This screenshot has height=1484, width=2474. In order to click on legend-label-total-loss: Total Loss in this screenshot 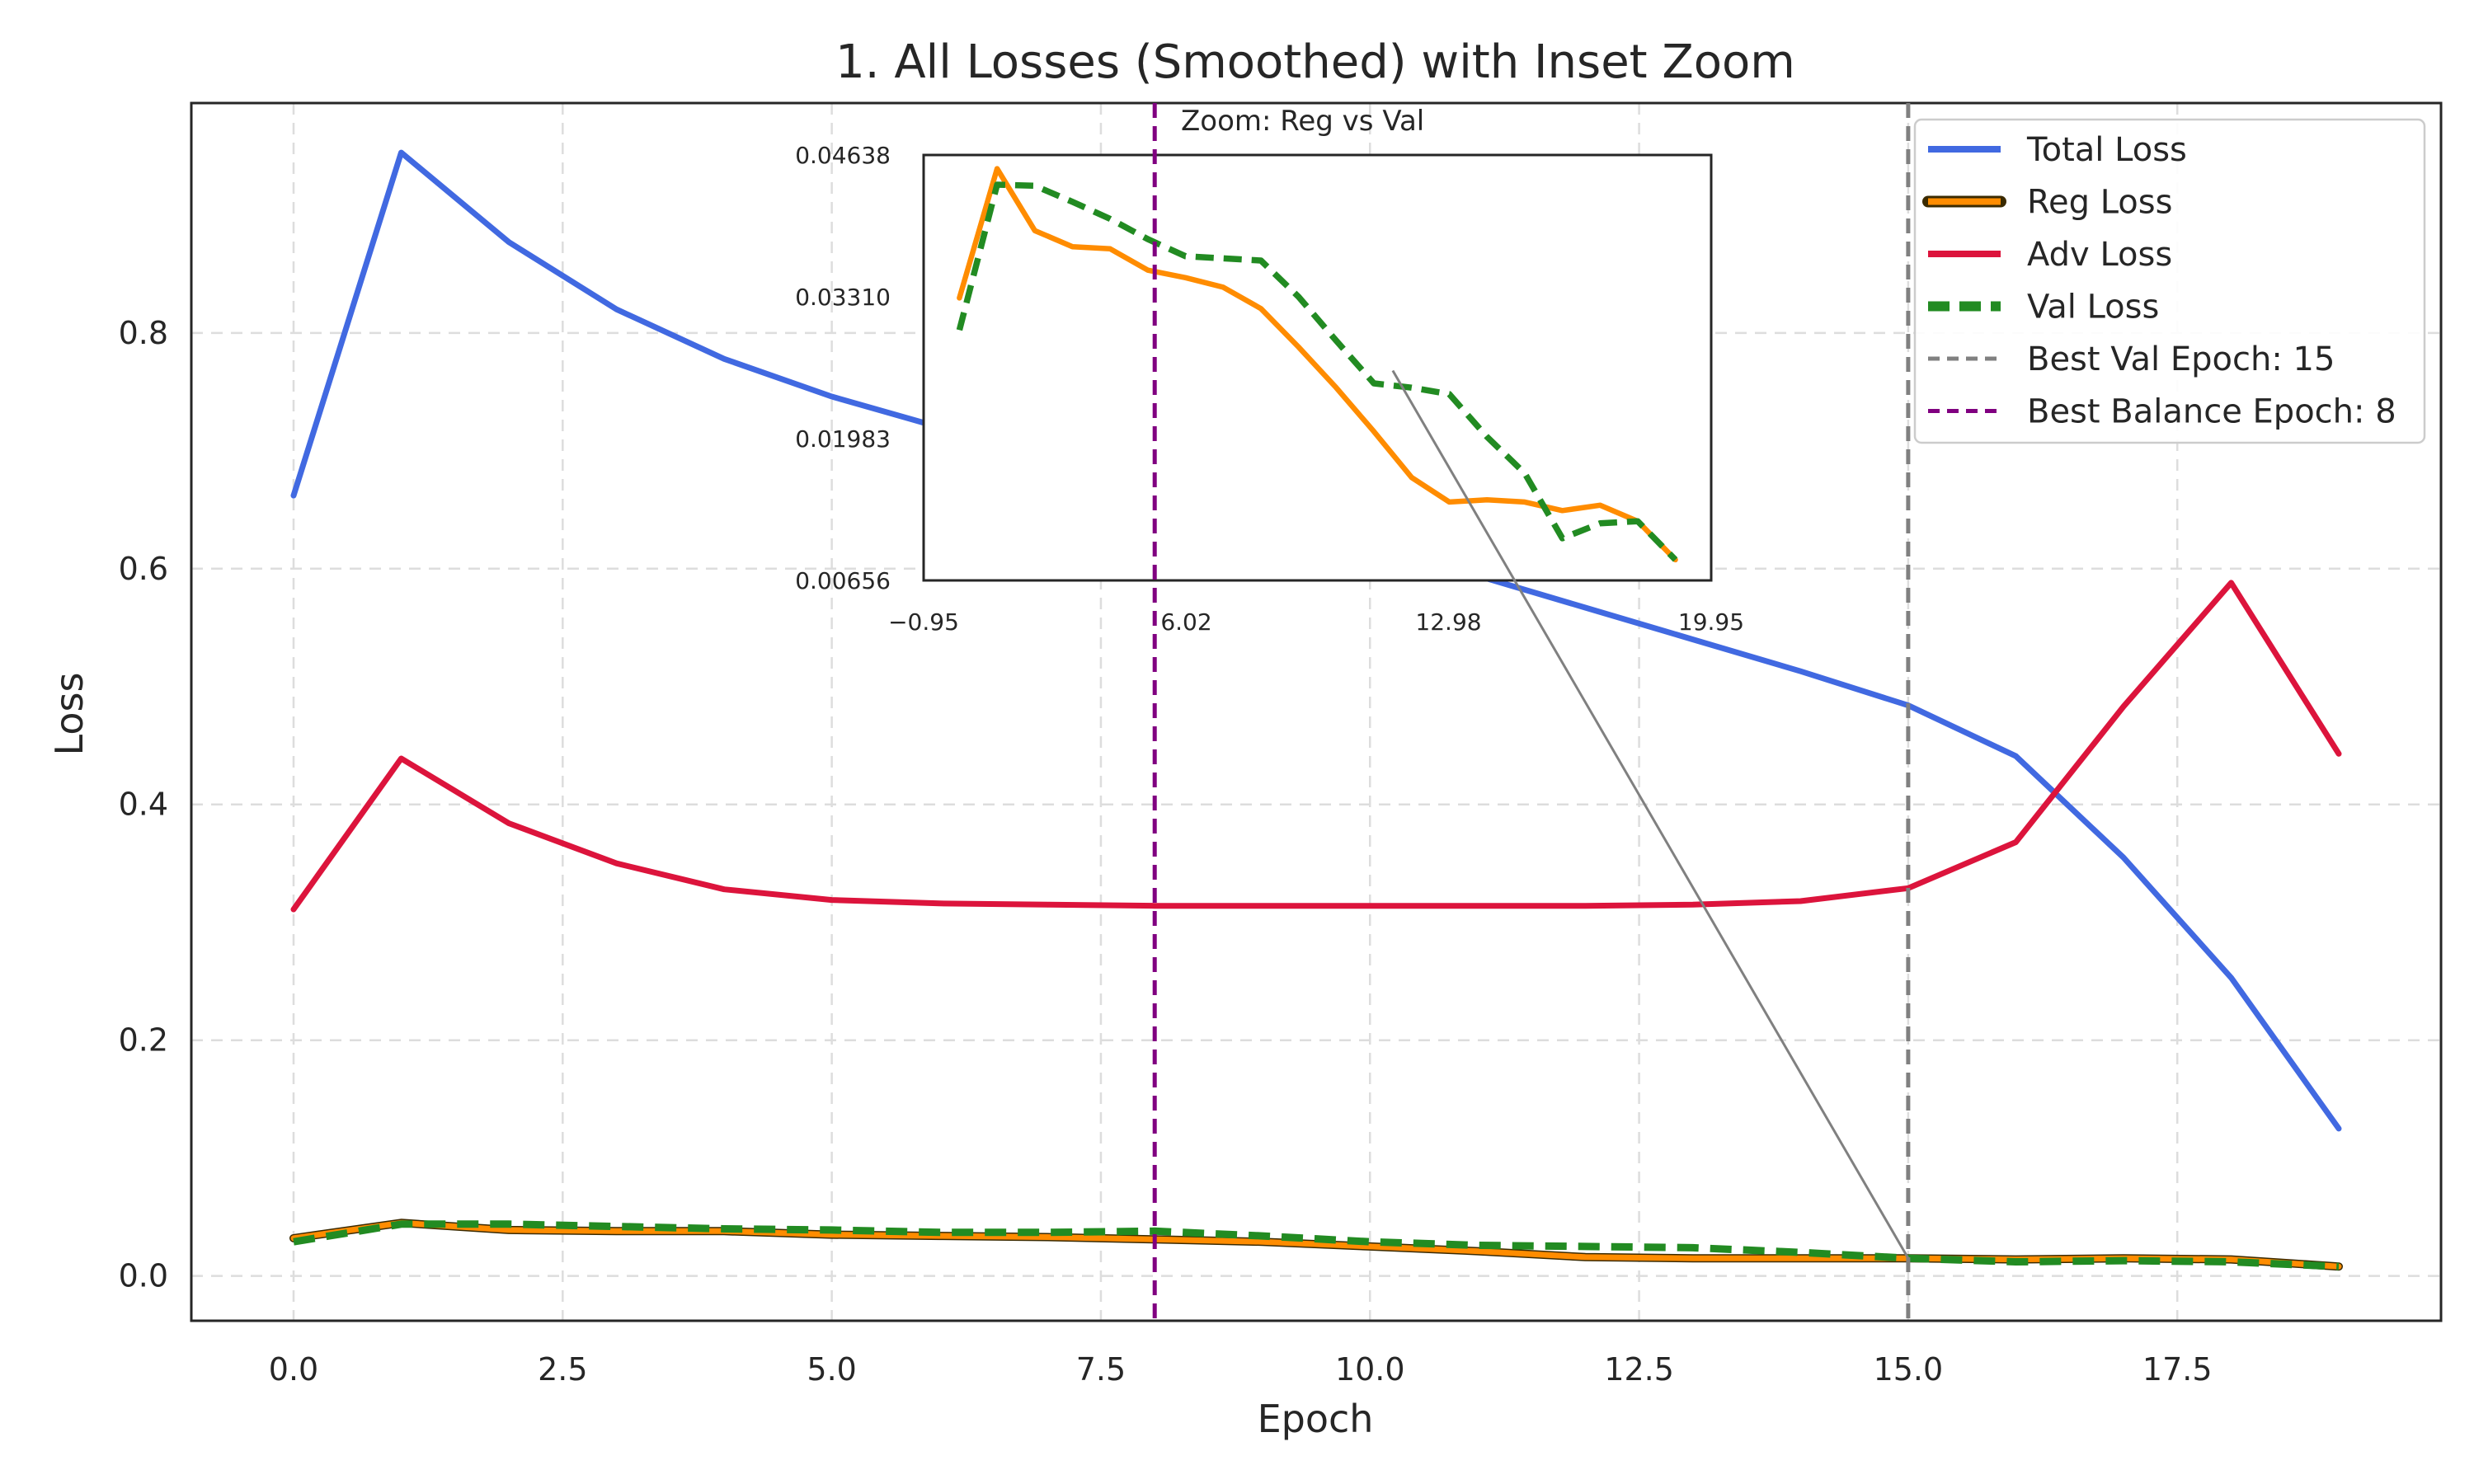, I will do `click(2106, 150)`.